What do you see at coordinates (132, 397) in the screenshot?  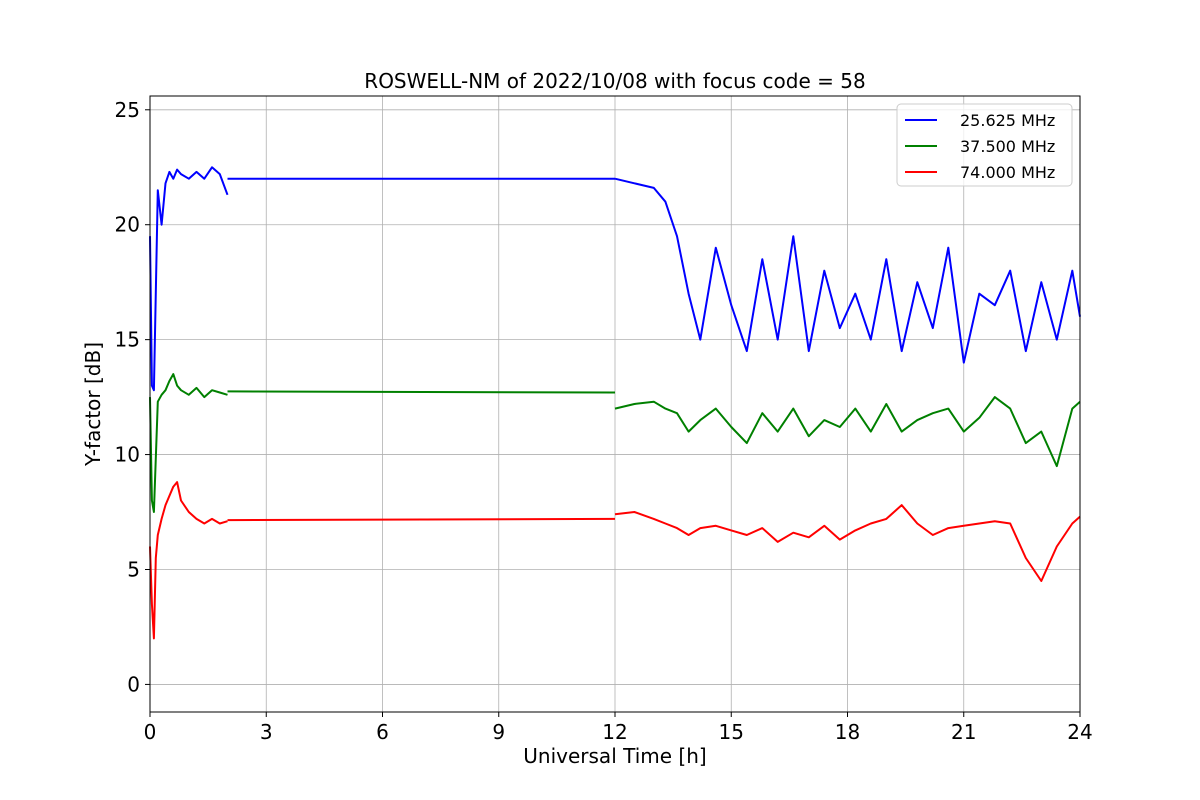 I see `y-axis: 0 5 10 15 20 25` at bounding box center [132, 397].